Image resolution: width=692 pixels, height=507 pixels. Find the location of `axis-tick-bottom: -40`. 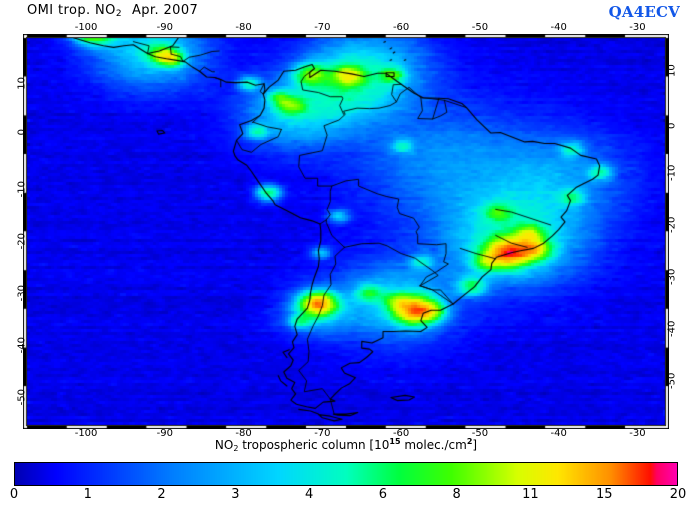

axis-tick-bottom: -40 is located at coordinates (558, 433).